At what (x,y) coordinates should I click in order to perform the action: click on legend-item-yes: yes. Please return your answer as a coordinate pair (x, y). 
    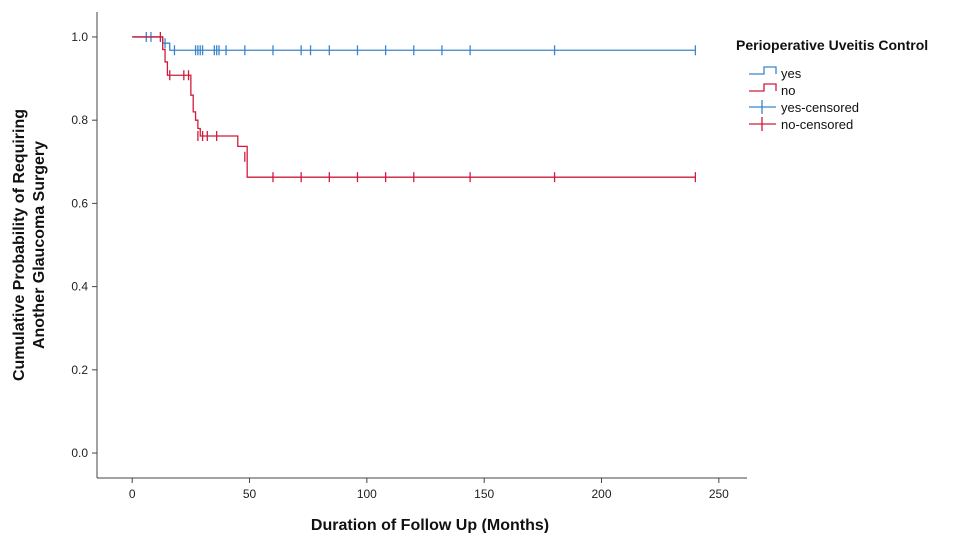
    Looking at the image, I should click on (775, 73).